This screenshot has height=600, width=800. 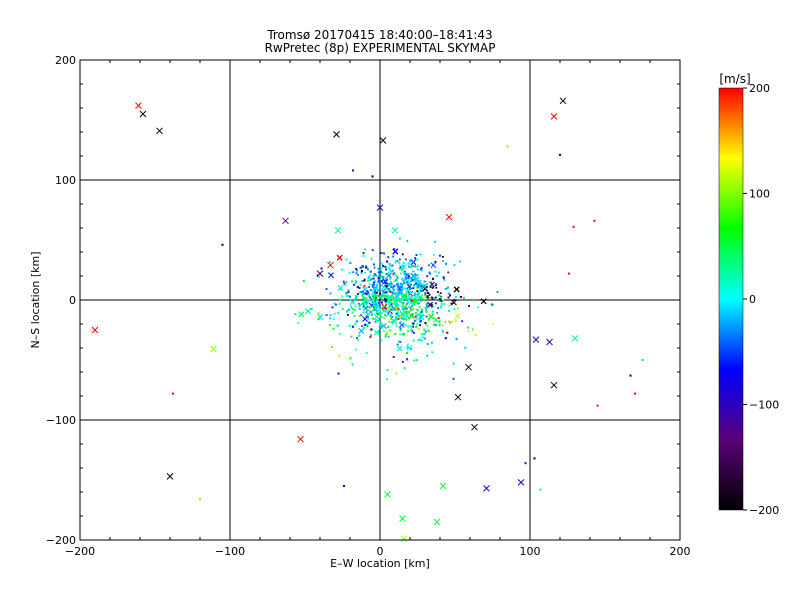 I want to click on x-tick-label: 100, so click(x=530, y=551).